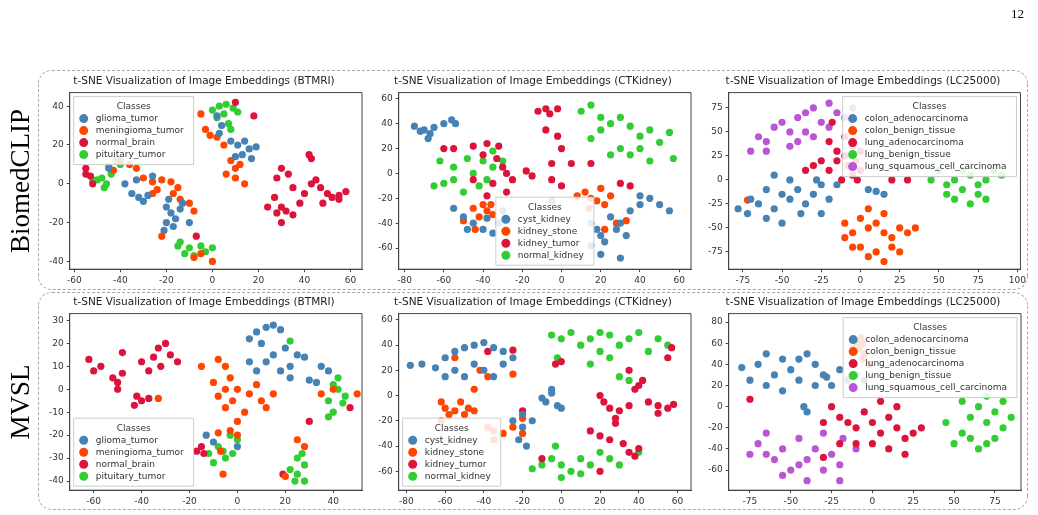 This screenshot has height=515, width=1038. I want to click on x-tick-label: 100, so click(1017, 279).